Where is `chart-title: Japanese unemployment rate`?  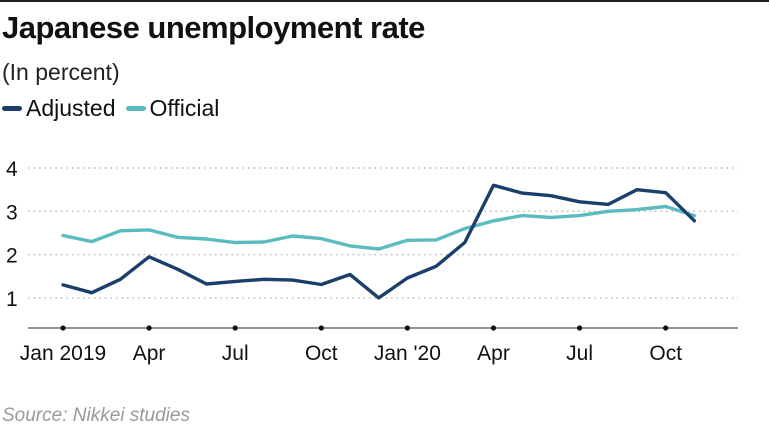 chart-title: Japanese unemployment rate is located at coordinates (213, 27).